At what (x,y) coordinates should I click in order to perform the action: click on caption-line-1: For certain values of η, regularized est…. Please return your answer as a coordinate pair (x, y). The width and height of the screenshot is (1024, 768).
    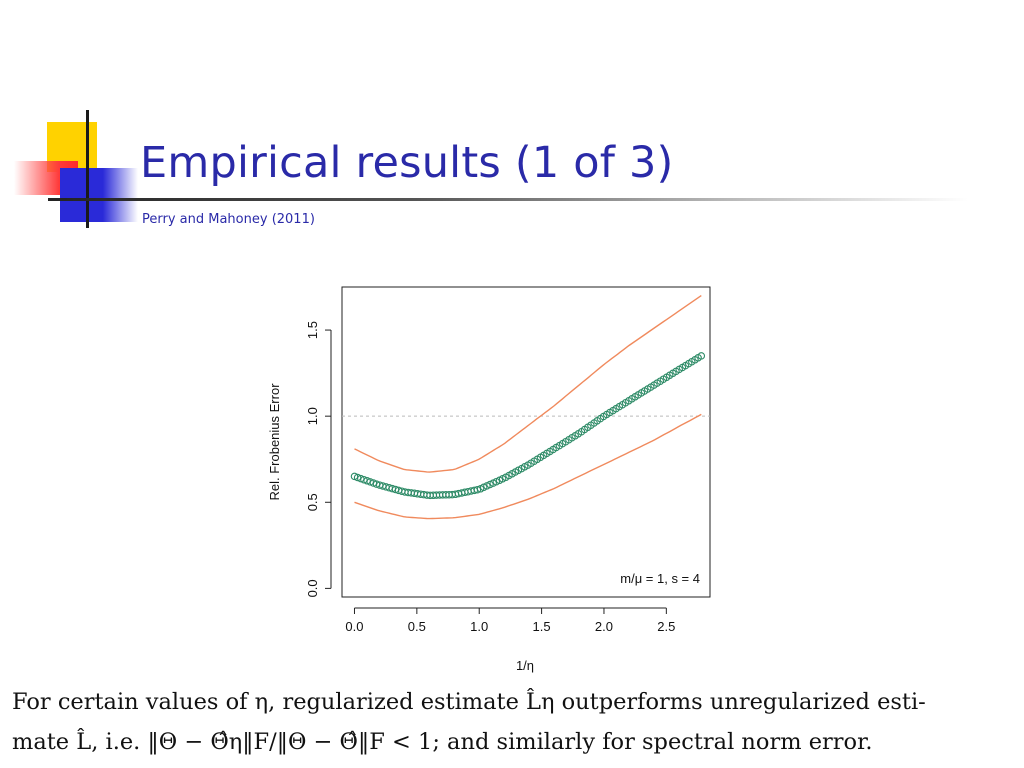
    Looking at the image, I should click on (469, 702).